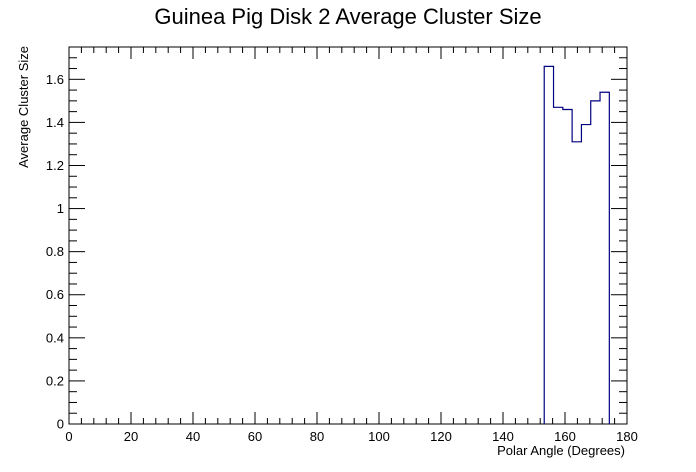 Image resolution: width=696 pixels, height=472 pixels. I want to click on x-tick-label: 120, so click(441, 436).